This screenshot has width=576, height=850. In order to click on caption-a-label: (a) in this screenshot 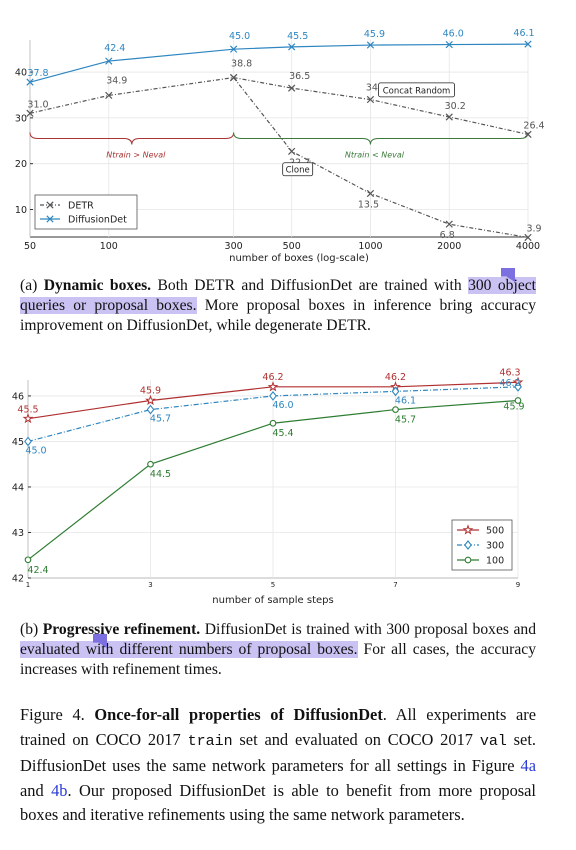, I will do `click(29, 285)`.